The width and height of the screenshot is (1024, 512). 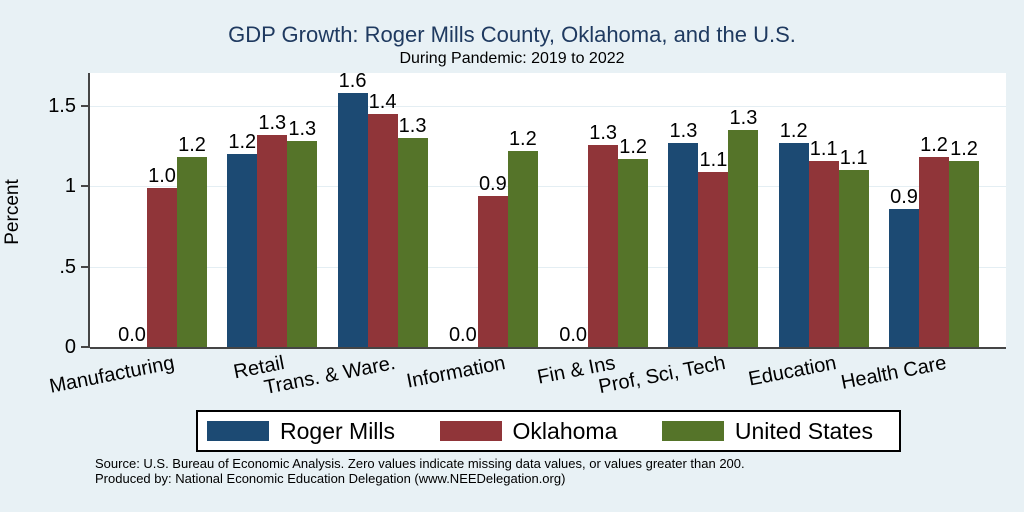 I want to click on legend-entry: United States, so click(x=767, y=430).